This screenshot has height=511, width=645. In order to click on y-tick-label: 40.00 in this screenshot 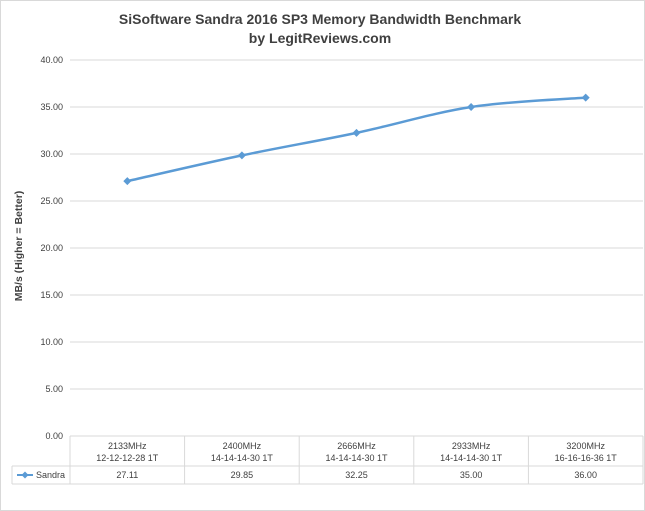, I will do `click(51, 60)`.